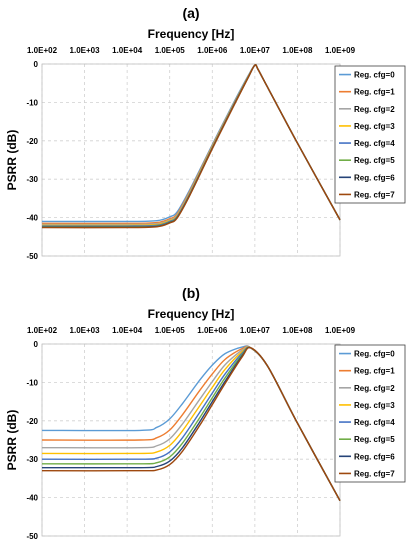  Describe the element at coordinates (191, 293) in the screenshot. I see `panel-label: (b)` at that location.